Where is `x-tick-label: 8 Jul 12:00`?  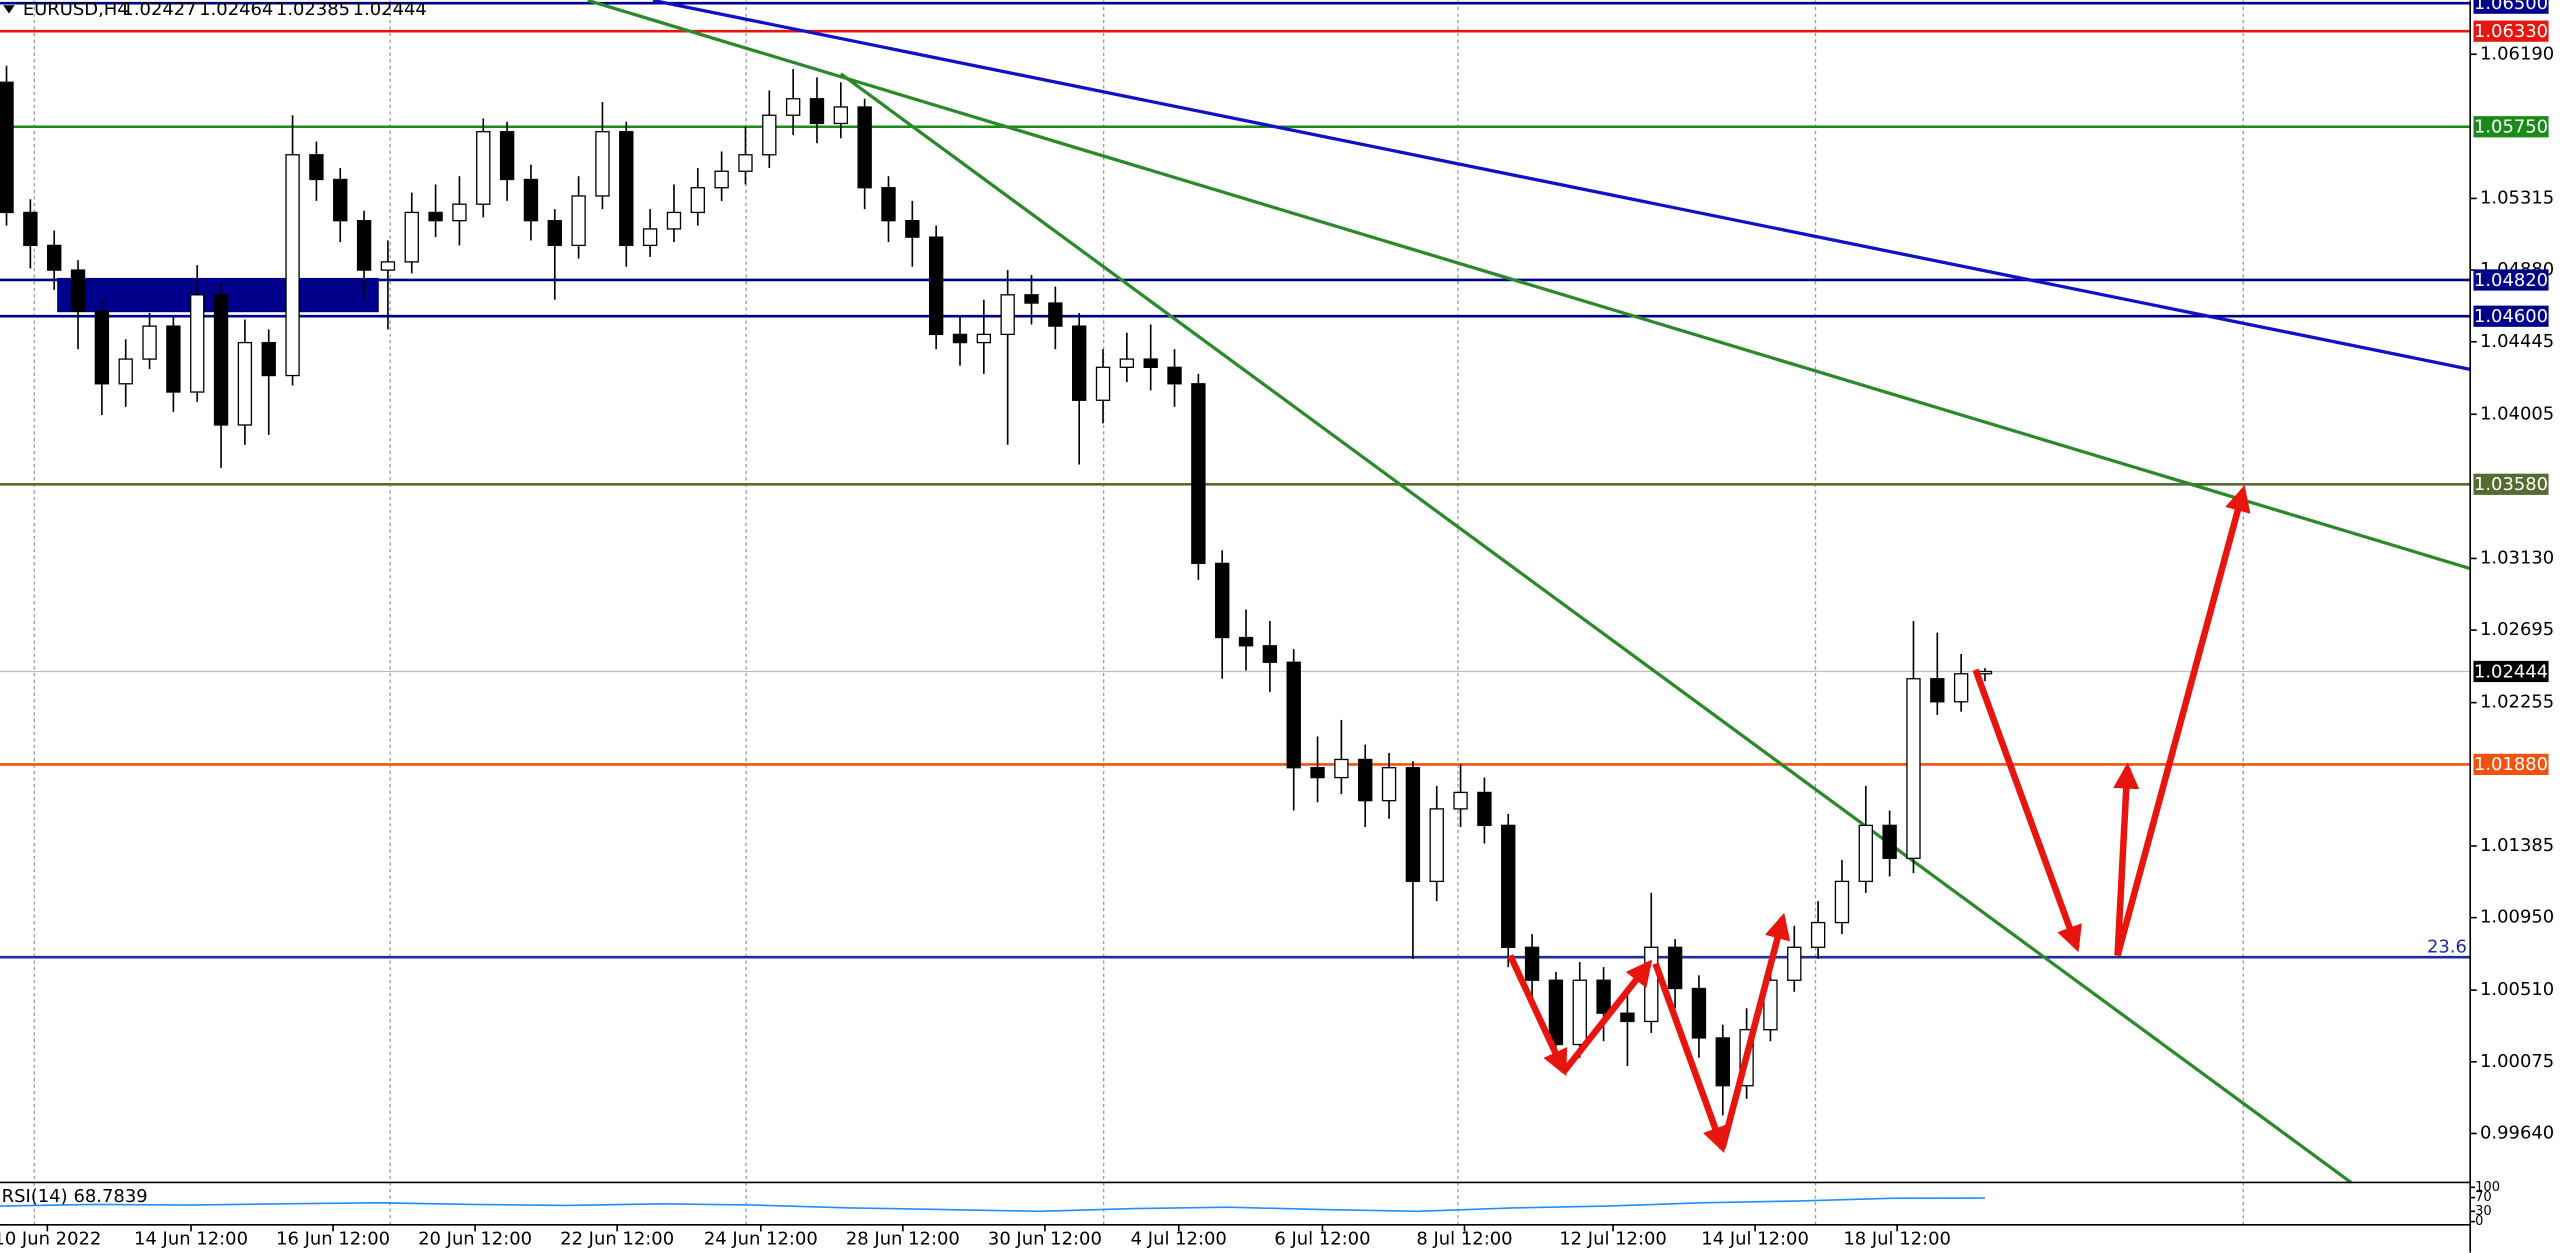
x-tick-label: 8 Jul 12:00 is located at coordinates (1464, 1239).